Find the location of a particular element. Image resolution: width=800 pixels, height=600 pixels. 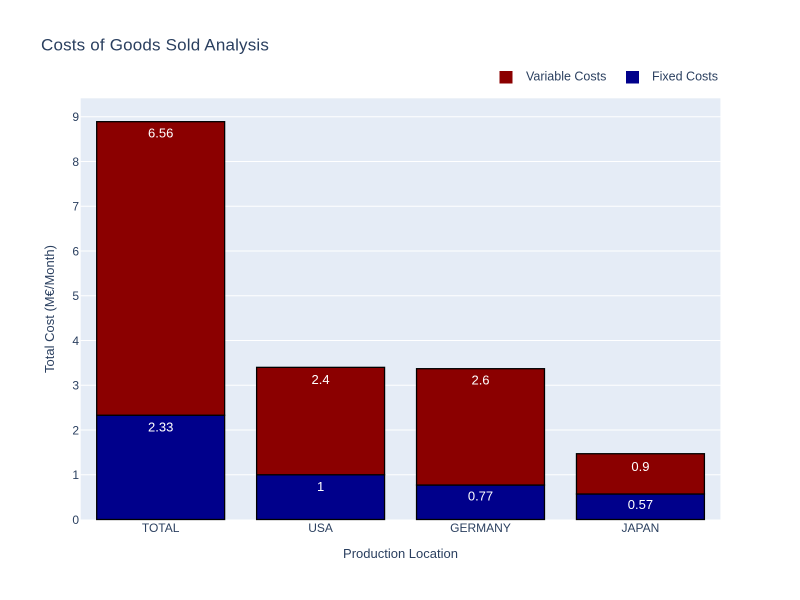

svg-text: Fixed Costs is located at coordinates (685, 77).